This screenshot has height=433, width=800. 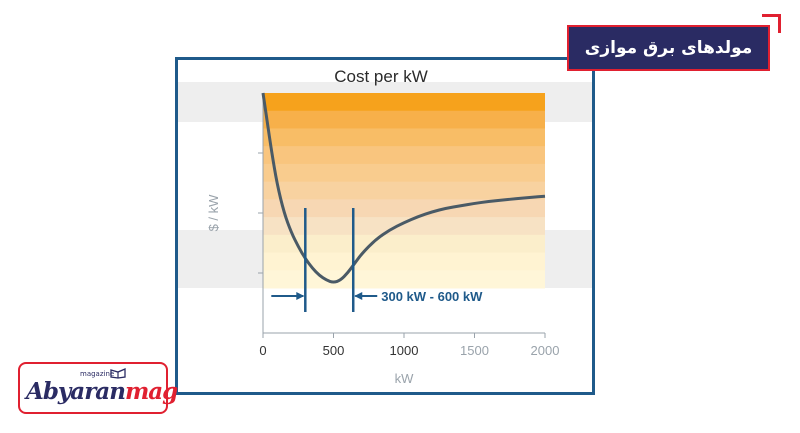 What do you see at coordinates (76, 391) in the screenshot?
I see `logo-brand-main: Abyaran` at bounding box center [76, 391].